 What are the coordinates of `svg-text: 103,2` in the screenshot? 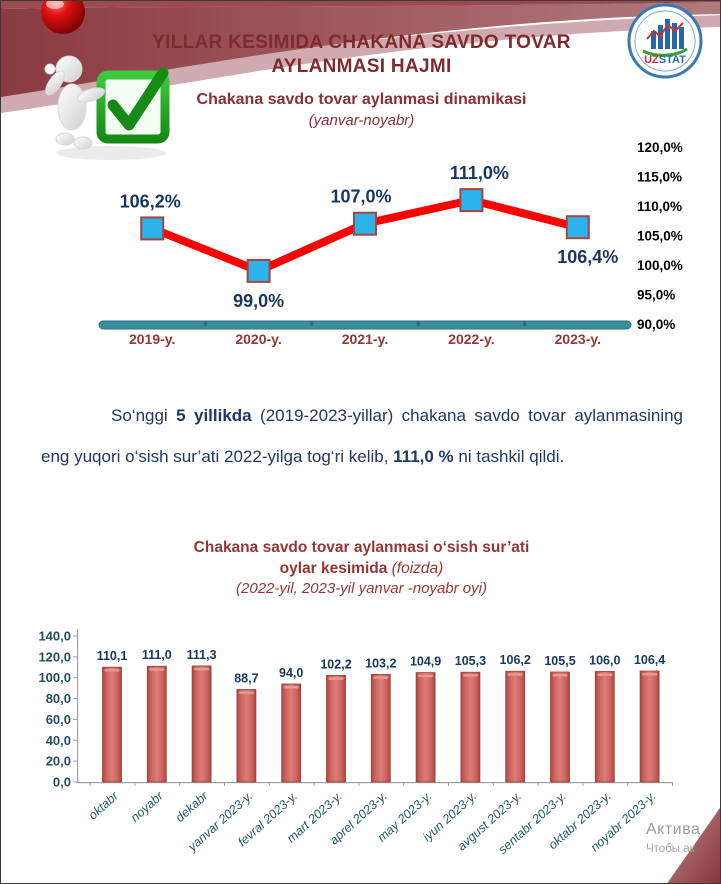 It's located at (380, 663).